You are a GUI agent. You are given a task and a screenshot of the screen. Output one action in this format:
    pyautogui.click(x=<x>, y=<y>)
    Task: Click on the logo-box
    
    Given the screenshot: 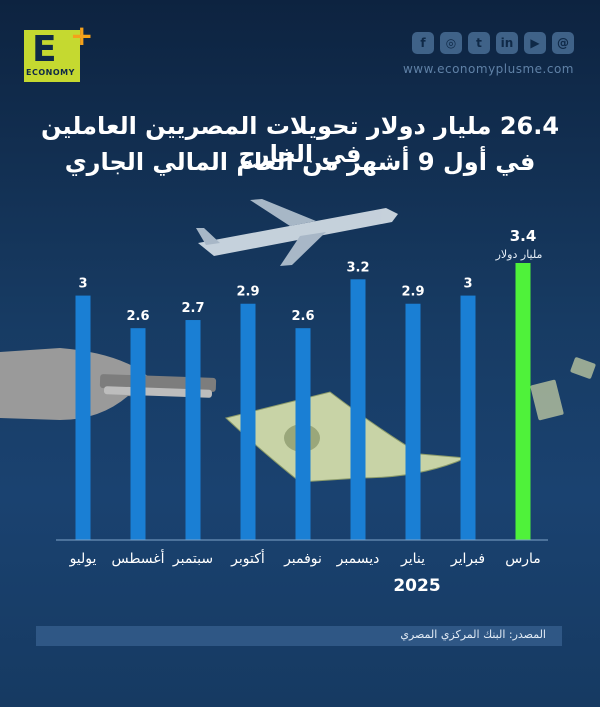 What is the action you would take?
    pyautogui.click(x=52, y=56)
    